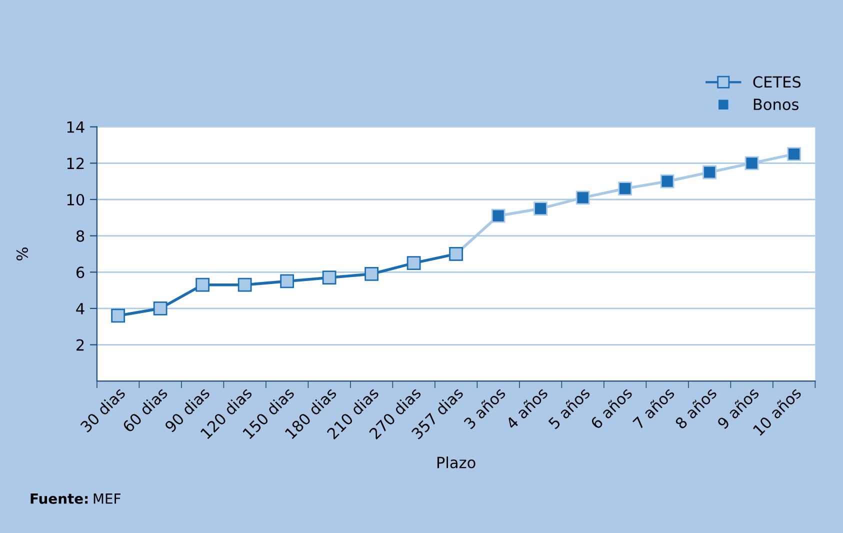  What do you see at coordinates (80, 236) in the screenshot?
I see `y-tick-label: 8` at bounding box center [80, 236].